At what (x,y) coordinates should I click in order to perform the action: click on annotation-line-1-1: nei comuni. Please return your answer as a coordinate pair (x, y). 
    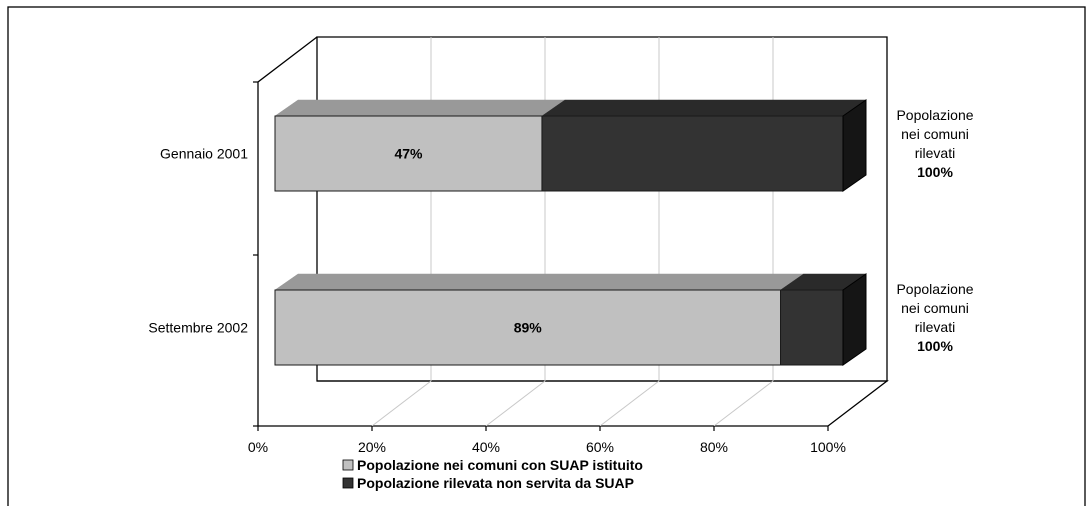
    Looking at the image, I should click on (935, 308).